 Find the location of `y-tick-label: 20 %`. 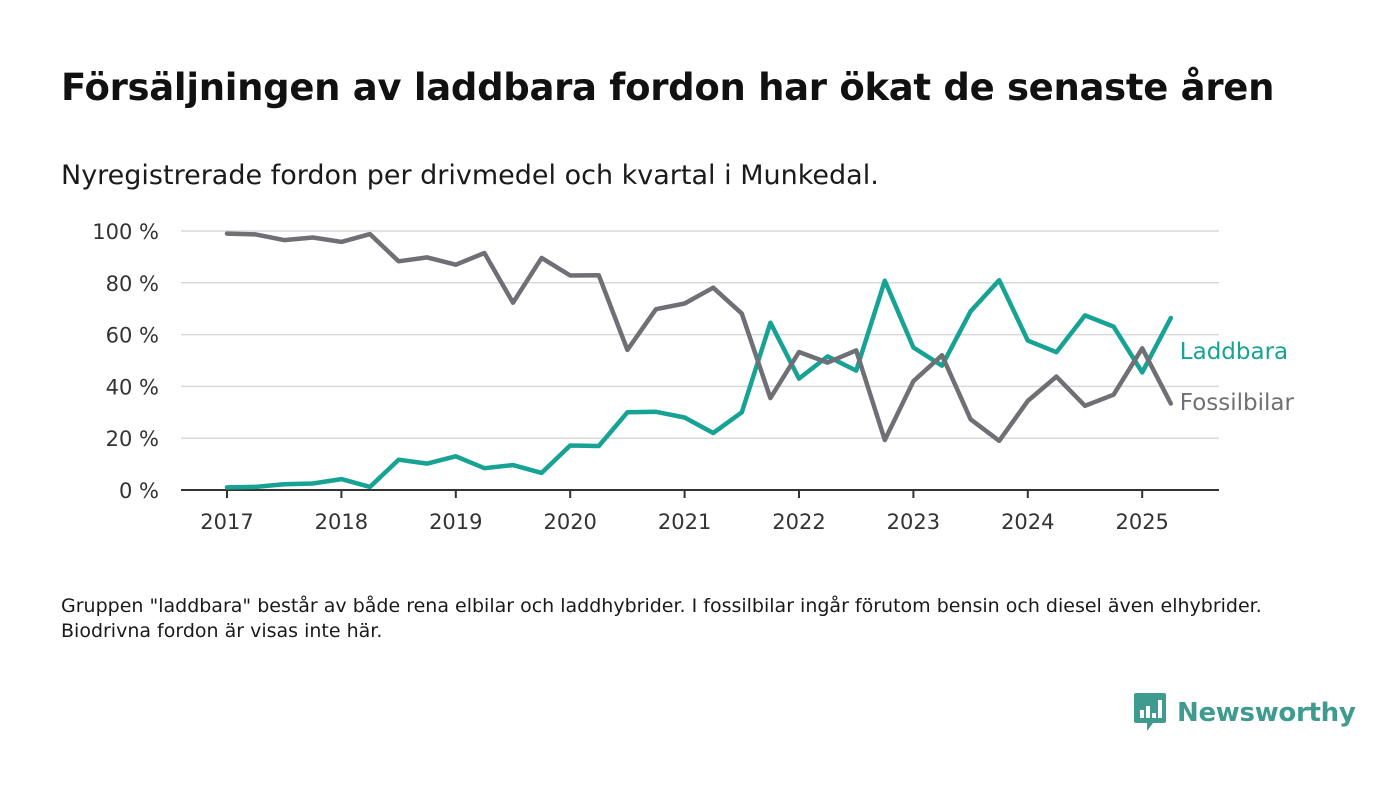

y-tick-label: 20 % is located at coordinates (132, 439).